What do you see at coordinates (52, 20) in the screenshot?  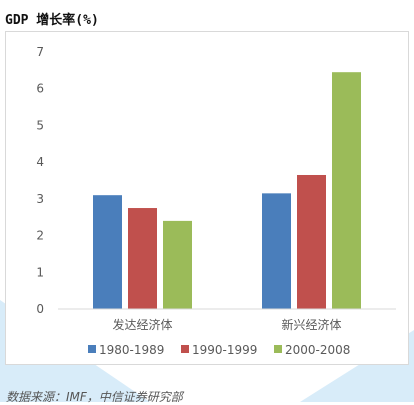 I see `chart-title: GDP 增长率(%)` at bounding box center [52, 20].